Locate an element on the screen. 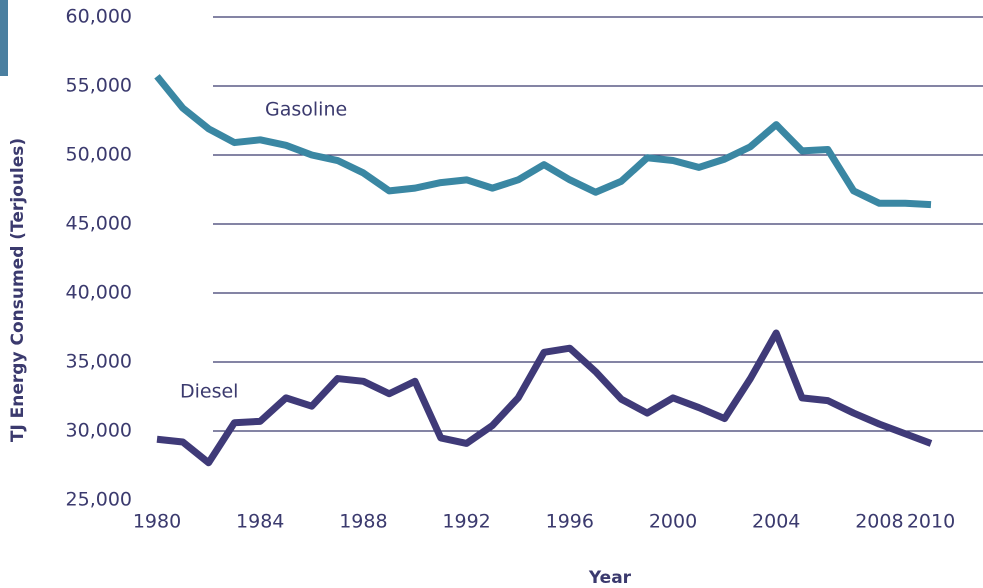 The width and height of the screenshot is (983, 588). series-label: Diesel is located at coordinates (209, 392).